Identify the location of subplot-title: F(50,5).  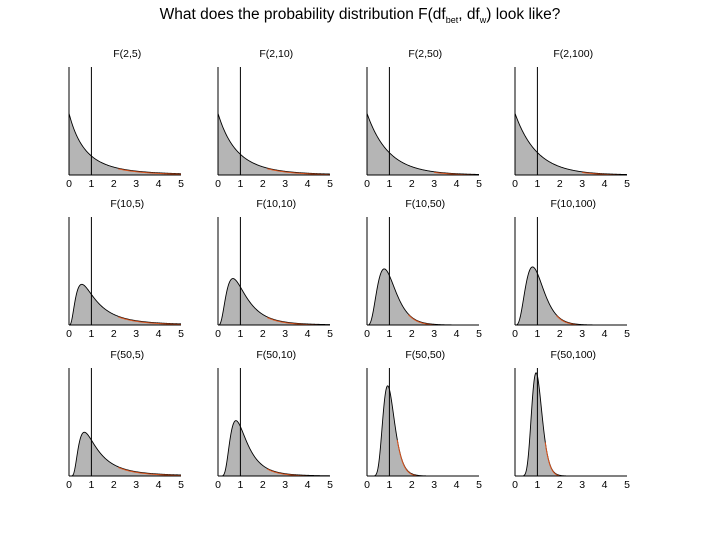
(127, 355).